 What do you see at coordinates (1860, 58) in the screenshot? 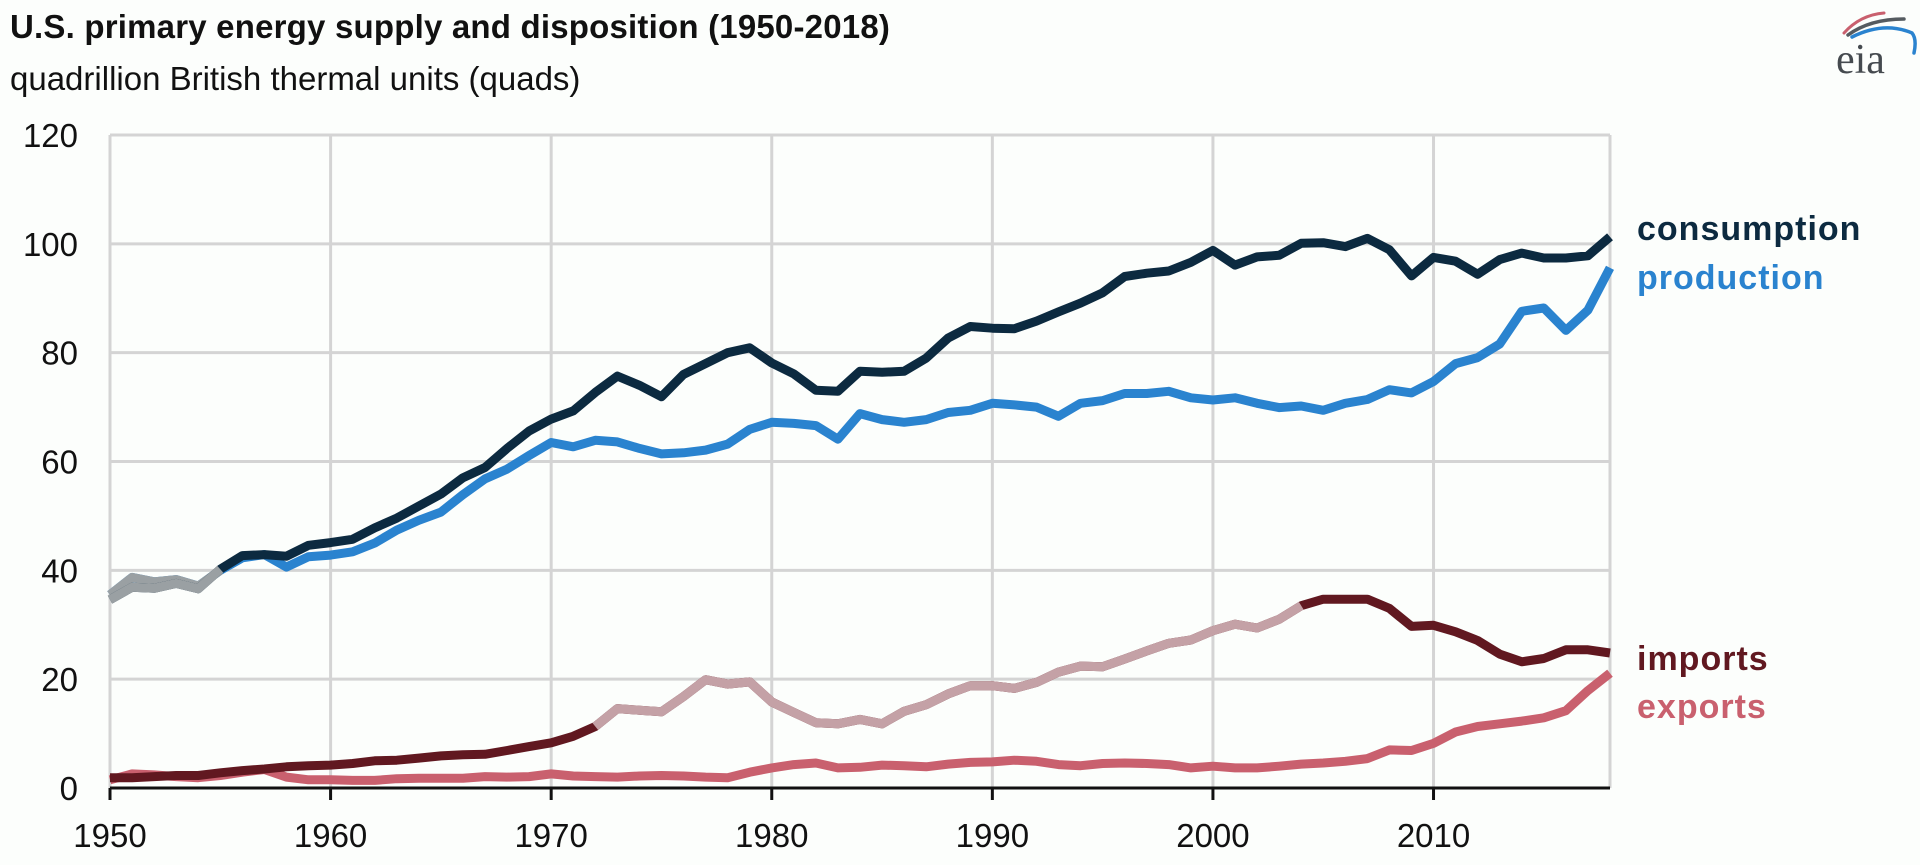
I see `logo-text: eia` at bounding box center [1860, 58].